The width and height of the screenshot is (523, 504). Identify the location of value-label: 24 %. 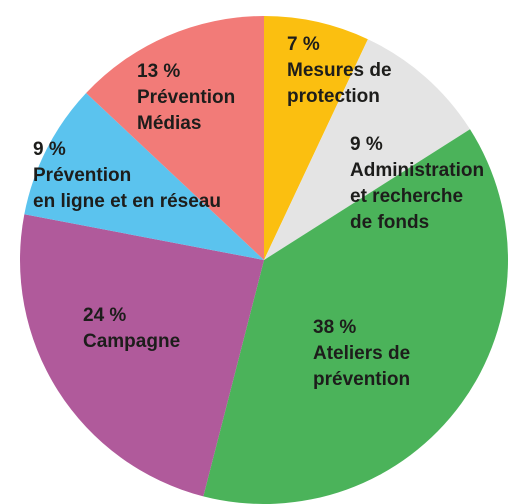
(104, 315).